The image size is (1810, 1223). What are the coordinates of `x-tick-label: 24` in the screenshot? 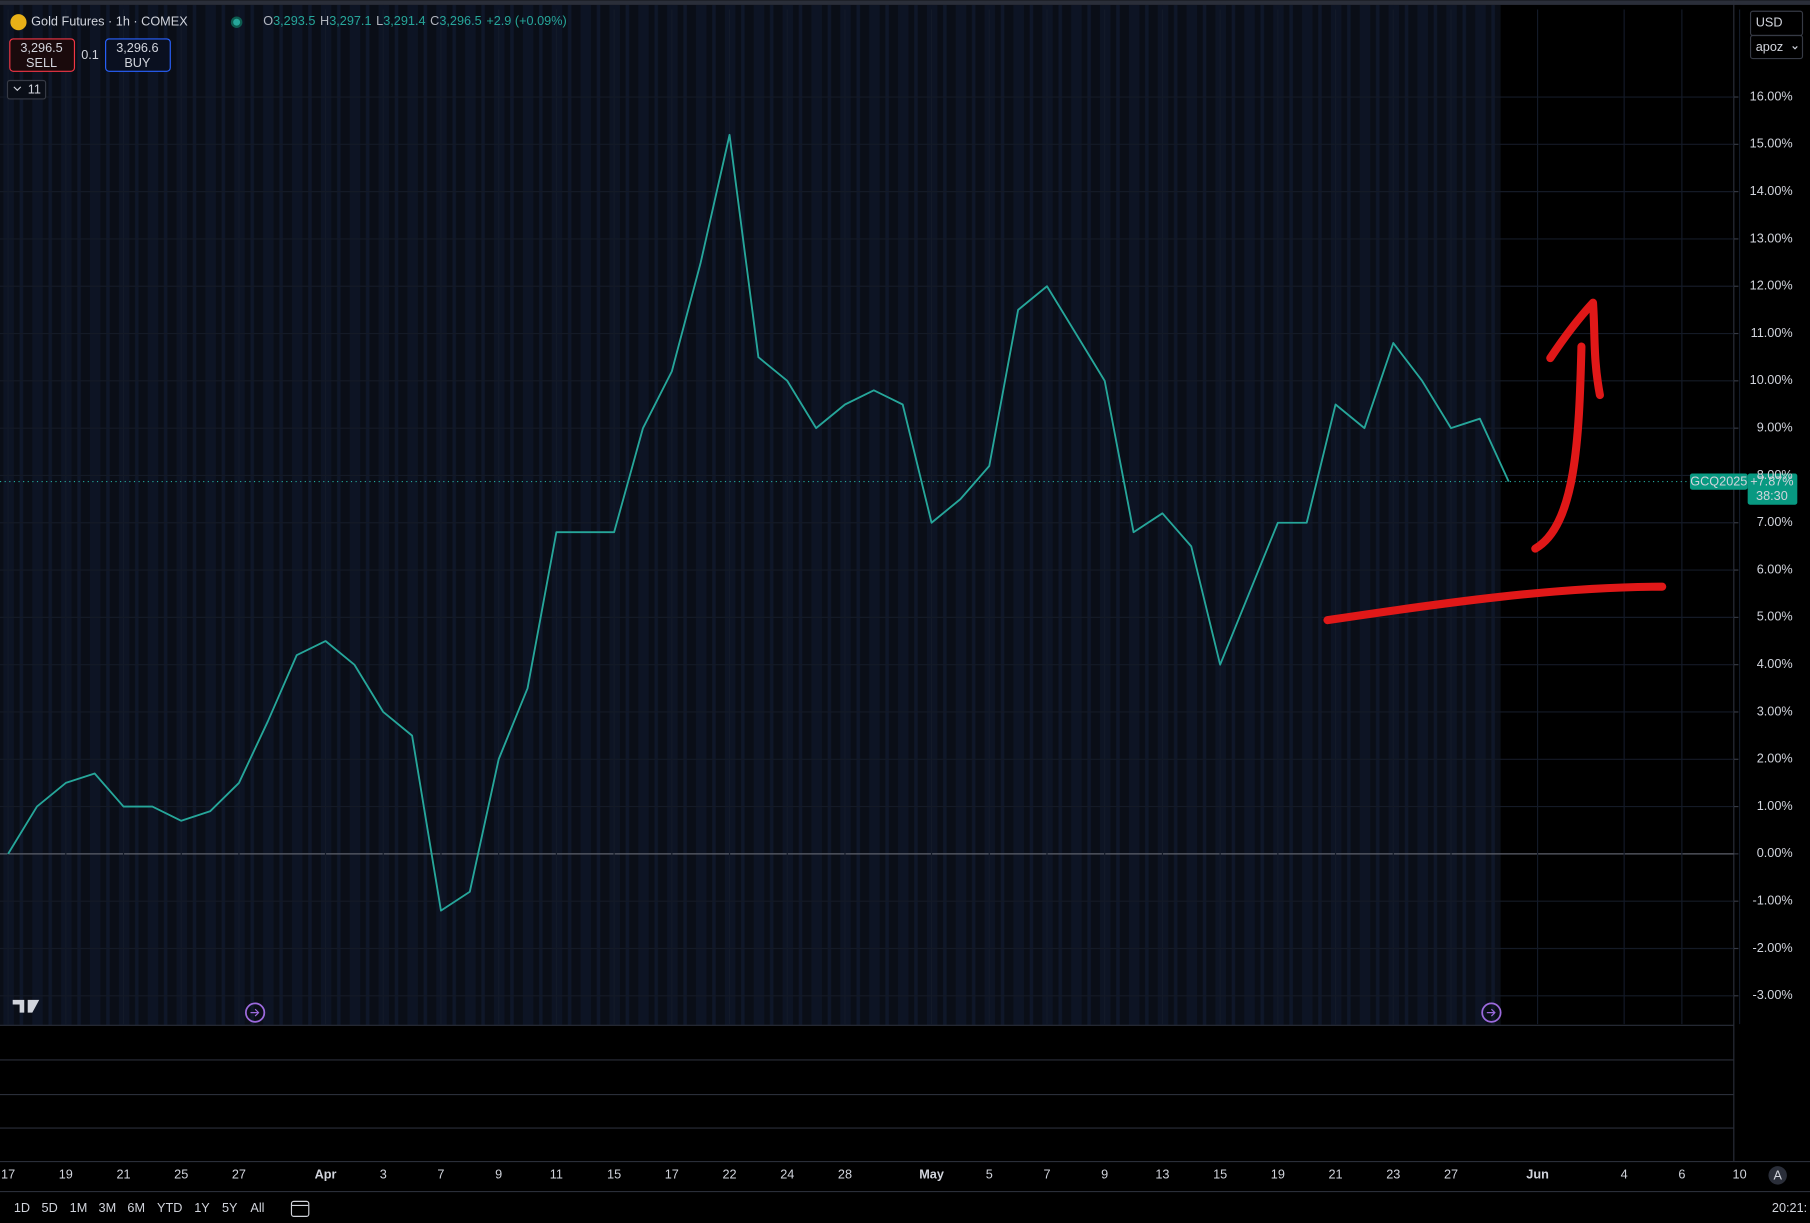 It's located at (787, 1175).